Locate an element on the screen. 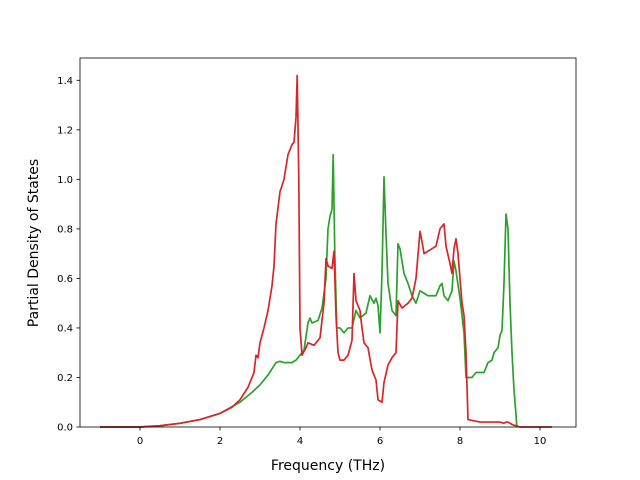 The image size is (640, 480). x-tick-label: 0 is located at coordinates (140, 441).